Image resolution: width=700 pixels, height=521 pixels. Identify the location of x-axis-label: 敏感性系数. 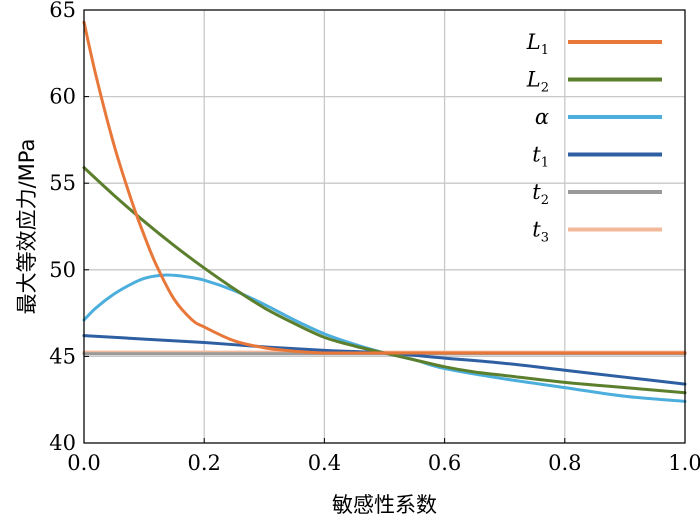
(384, 505).